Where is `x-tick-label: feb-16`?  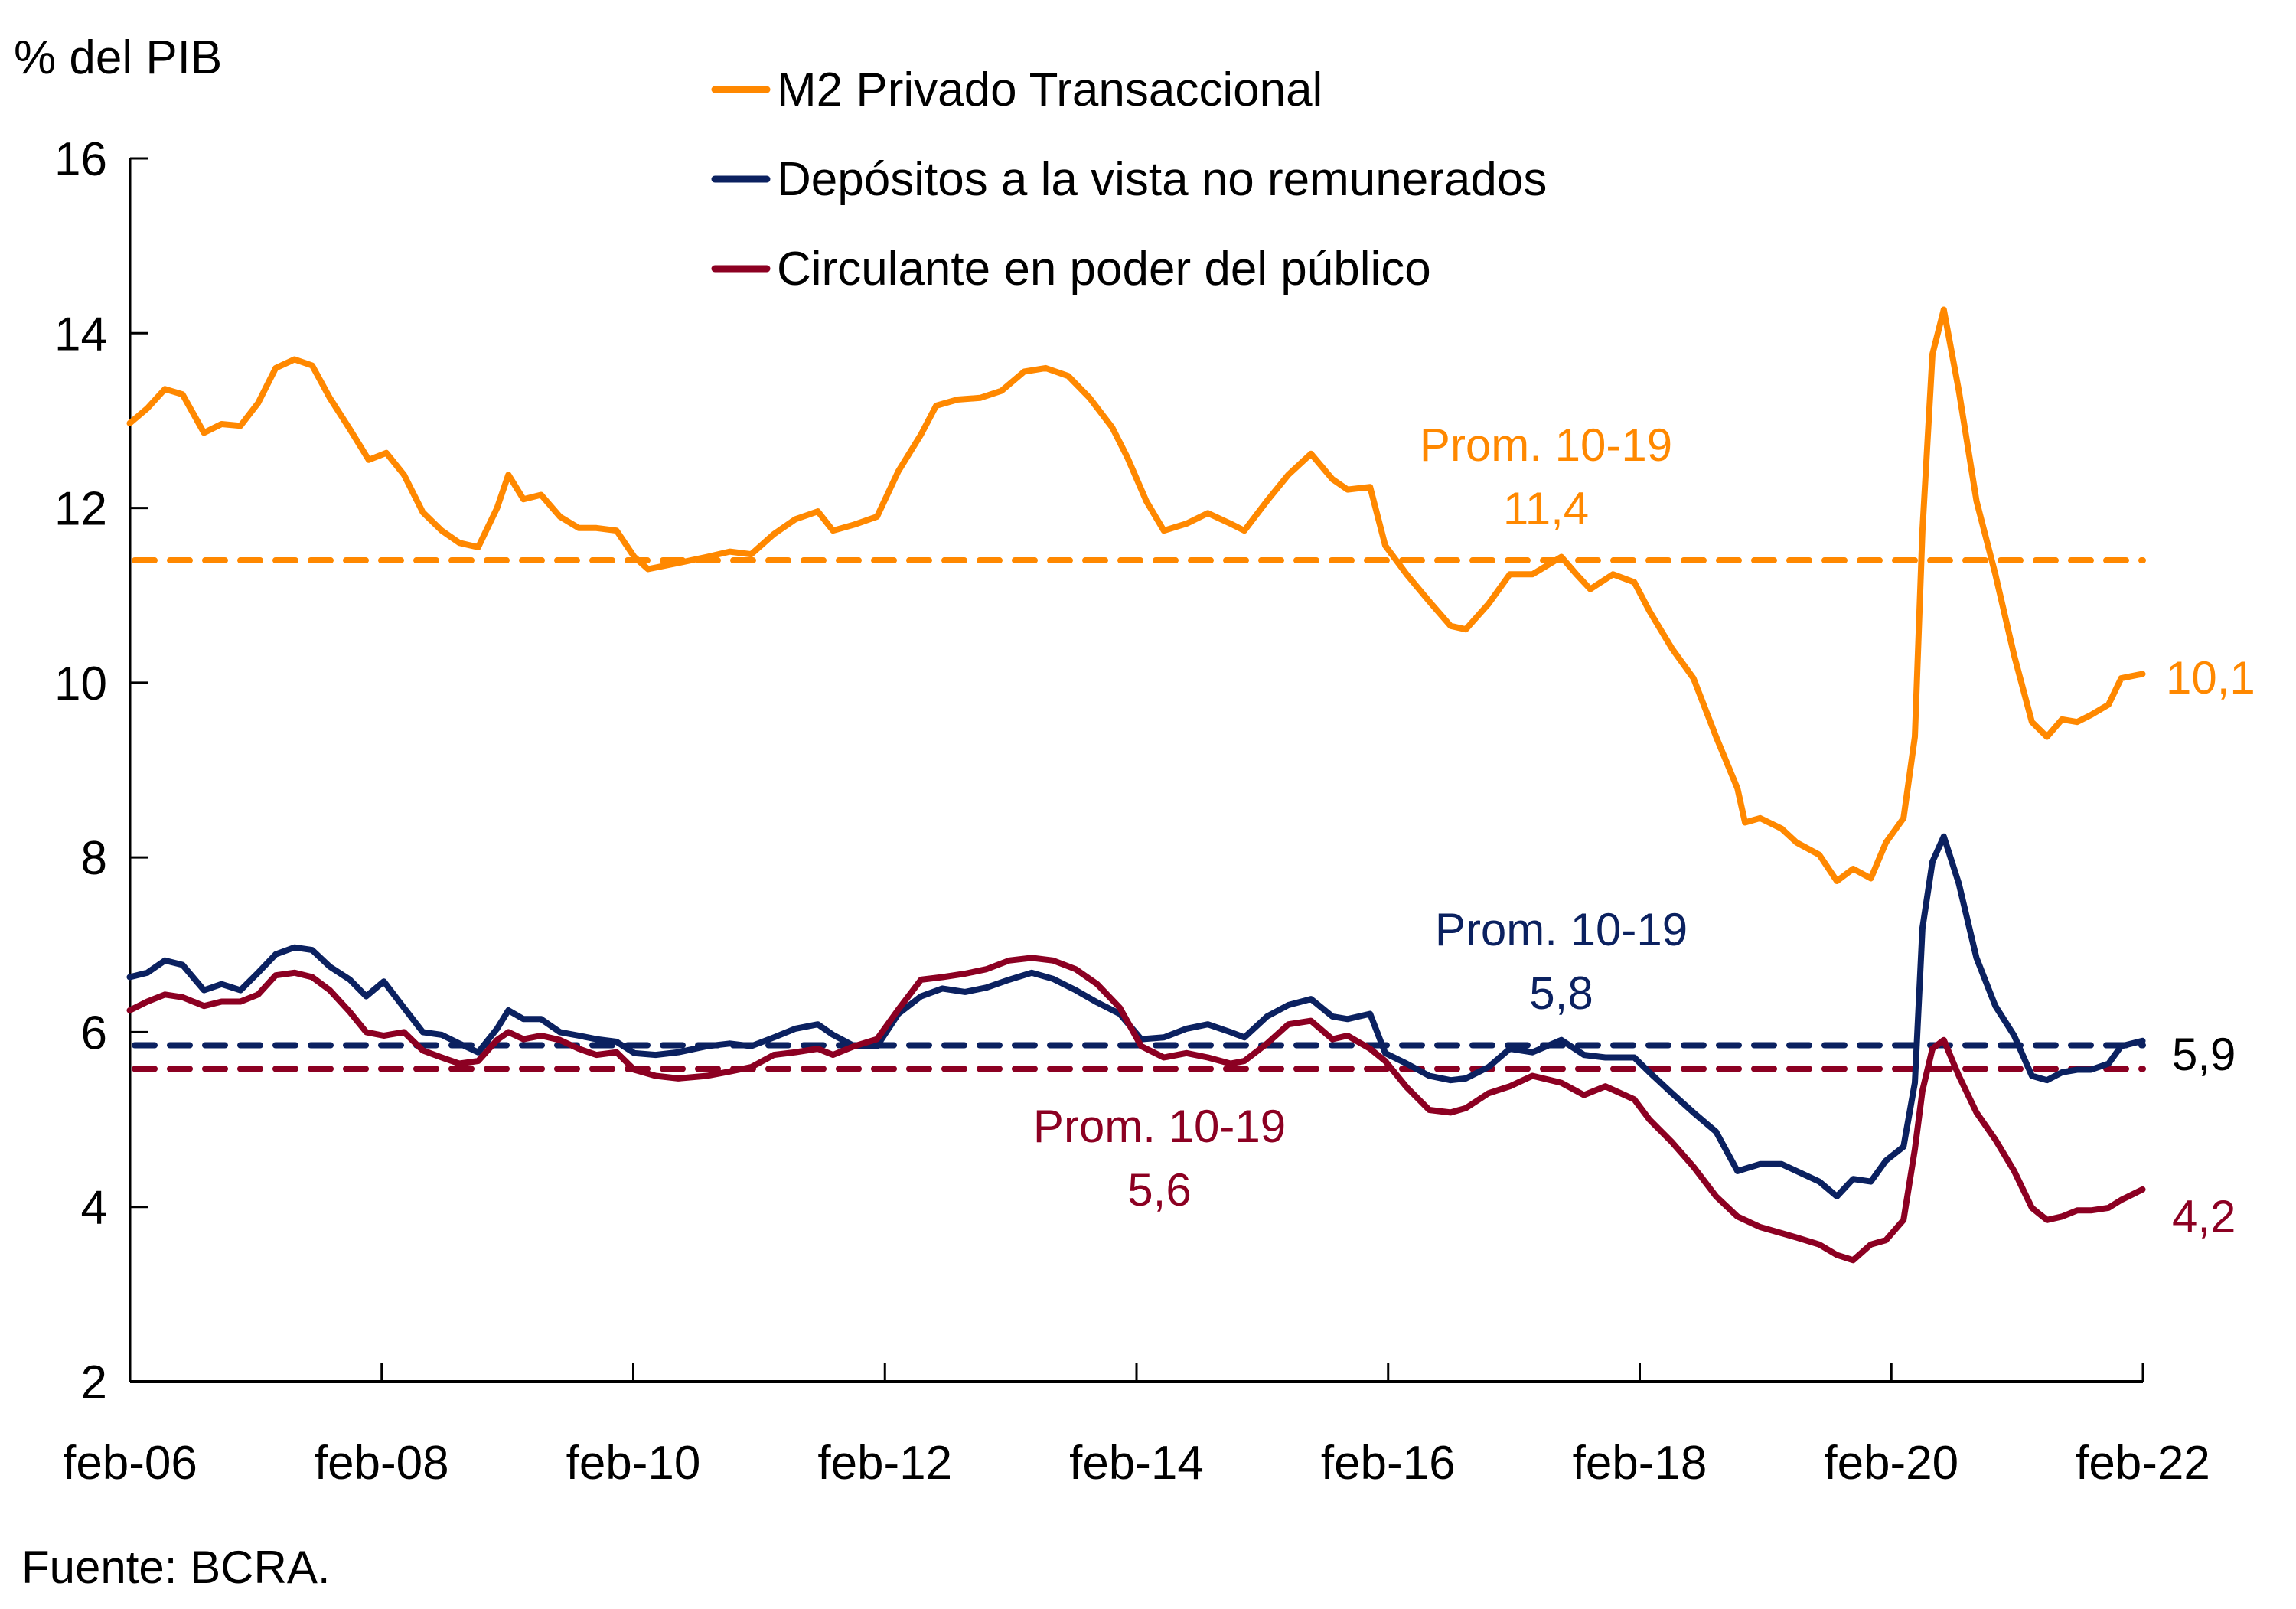 x-tick-label: feb-16 is located at coordinates (1388, 1463).